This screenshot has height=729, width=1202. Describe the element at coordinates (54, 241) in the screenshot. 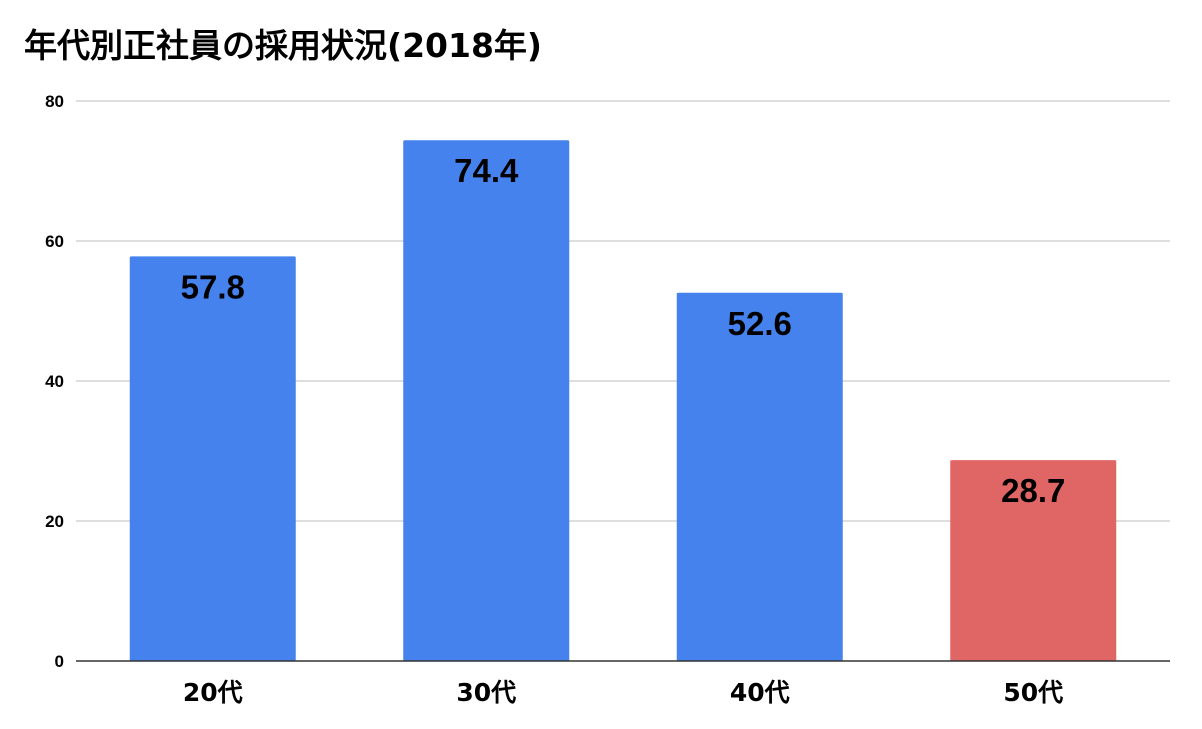

I see `y-tick-label: 60` at that location.